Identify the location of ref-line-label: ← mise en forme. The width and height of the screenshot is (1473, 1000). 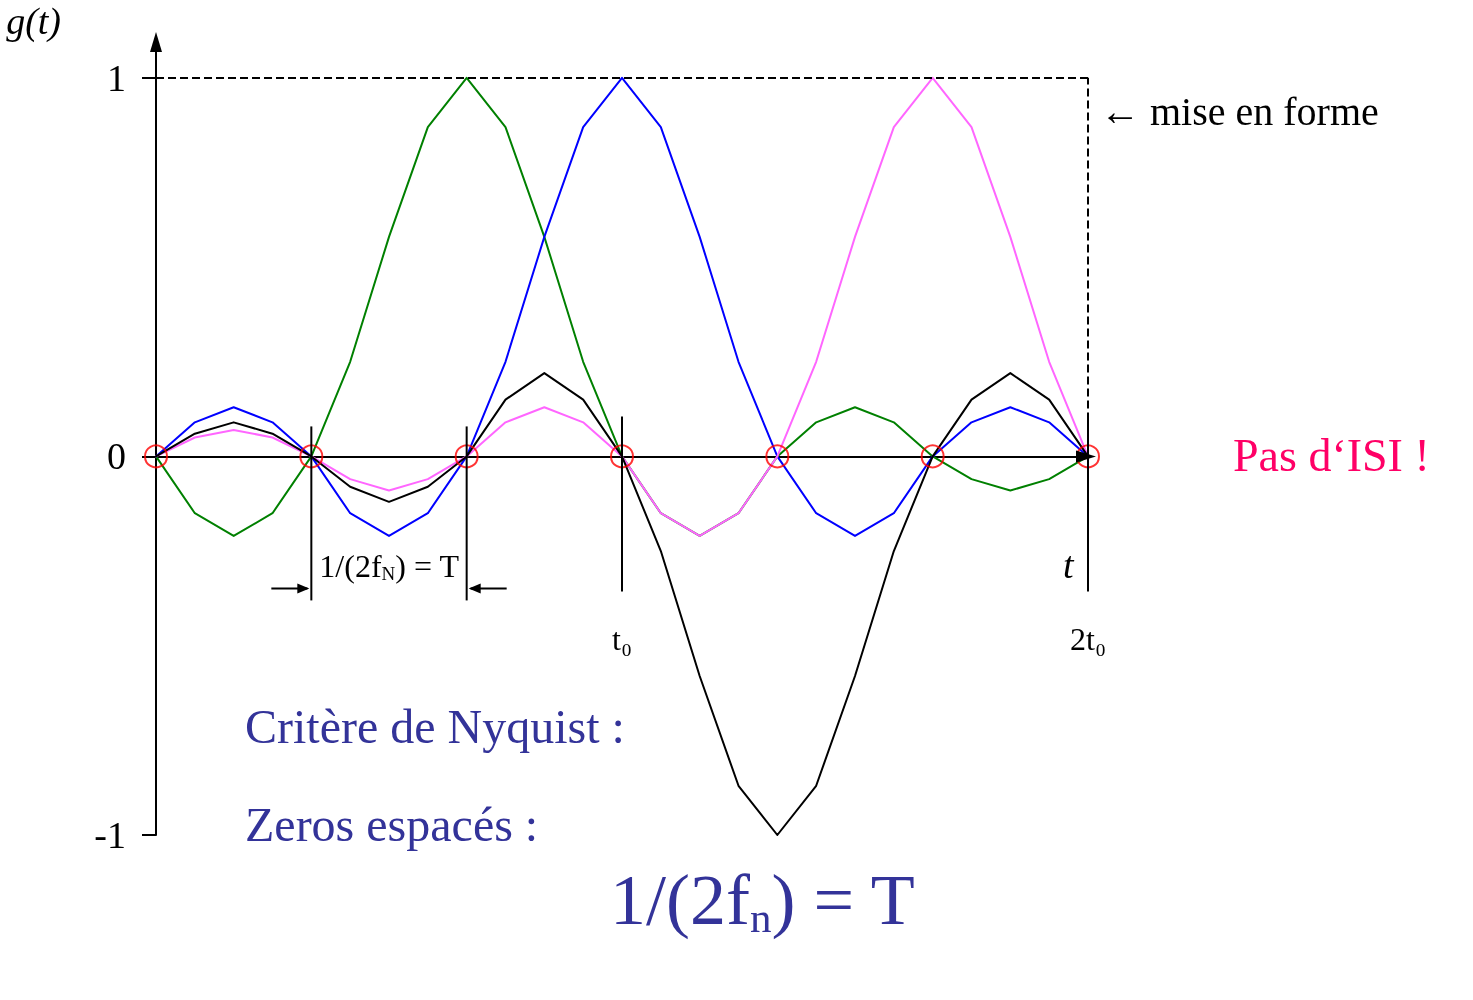
(1239, 112).